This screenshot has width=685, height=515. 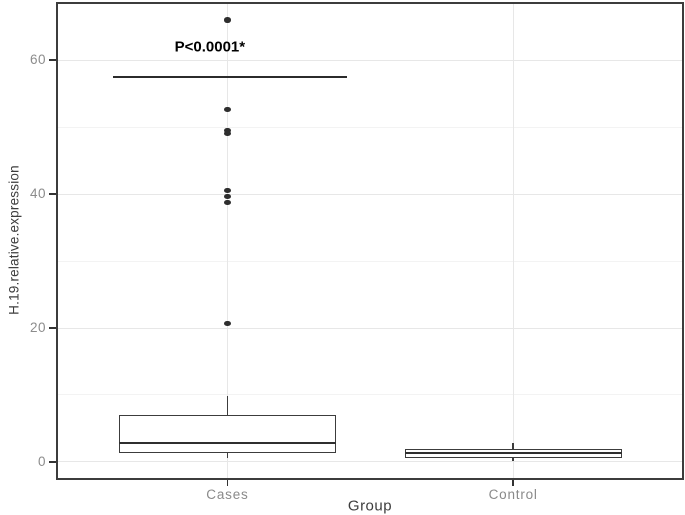 I want to click on y-tick-label: 40, so click(x=37, y=194).